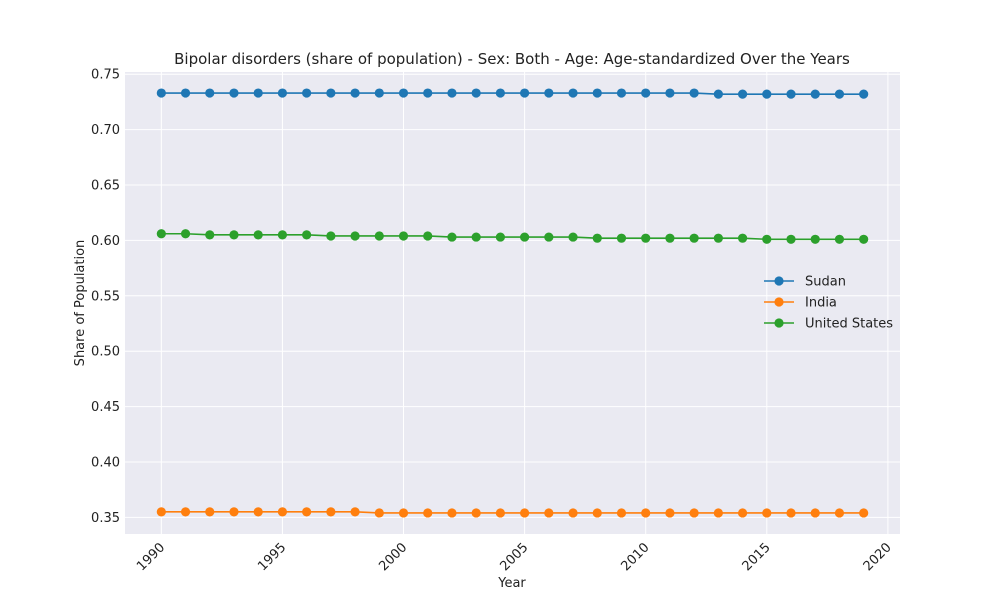 Image resolution: width=1000 pixels, height=600 pixels. I want to click on y-tick-label: 0.45, so click(105, 407).